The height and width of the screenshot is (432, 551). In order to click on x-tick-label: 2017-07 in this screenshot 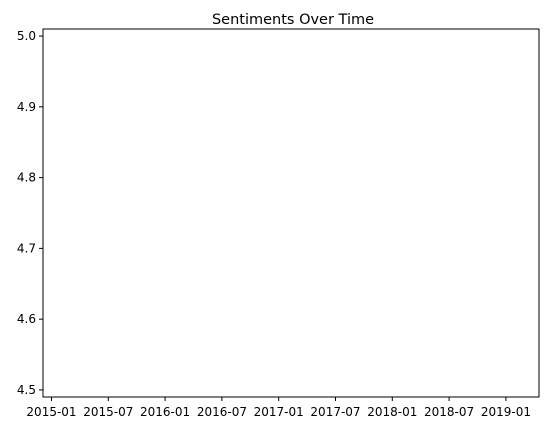, I will do `click(335, 412)`.